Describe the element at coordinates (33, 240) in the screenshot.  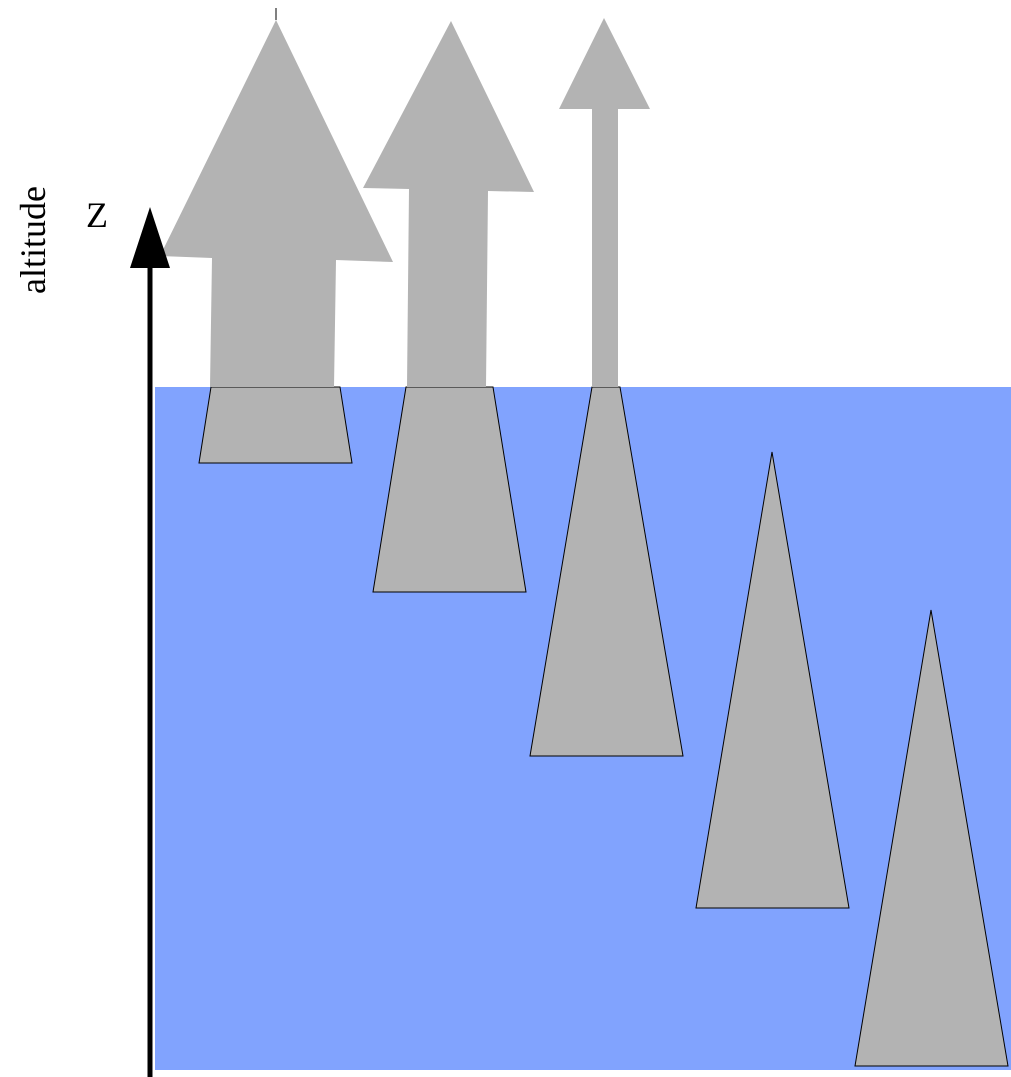
I see `axis-name-label: altitude` at that location.